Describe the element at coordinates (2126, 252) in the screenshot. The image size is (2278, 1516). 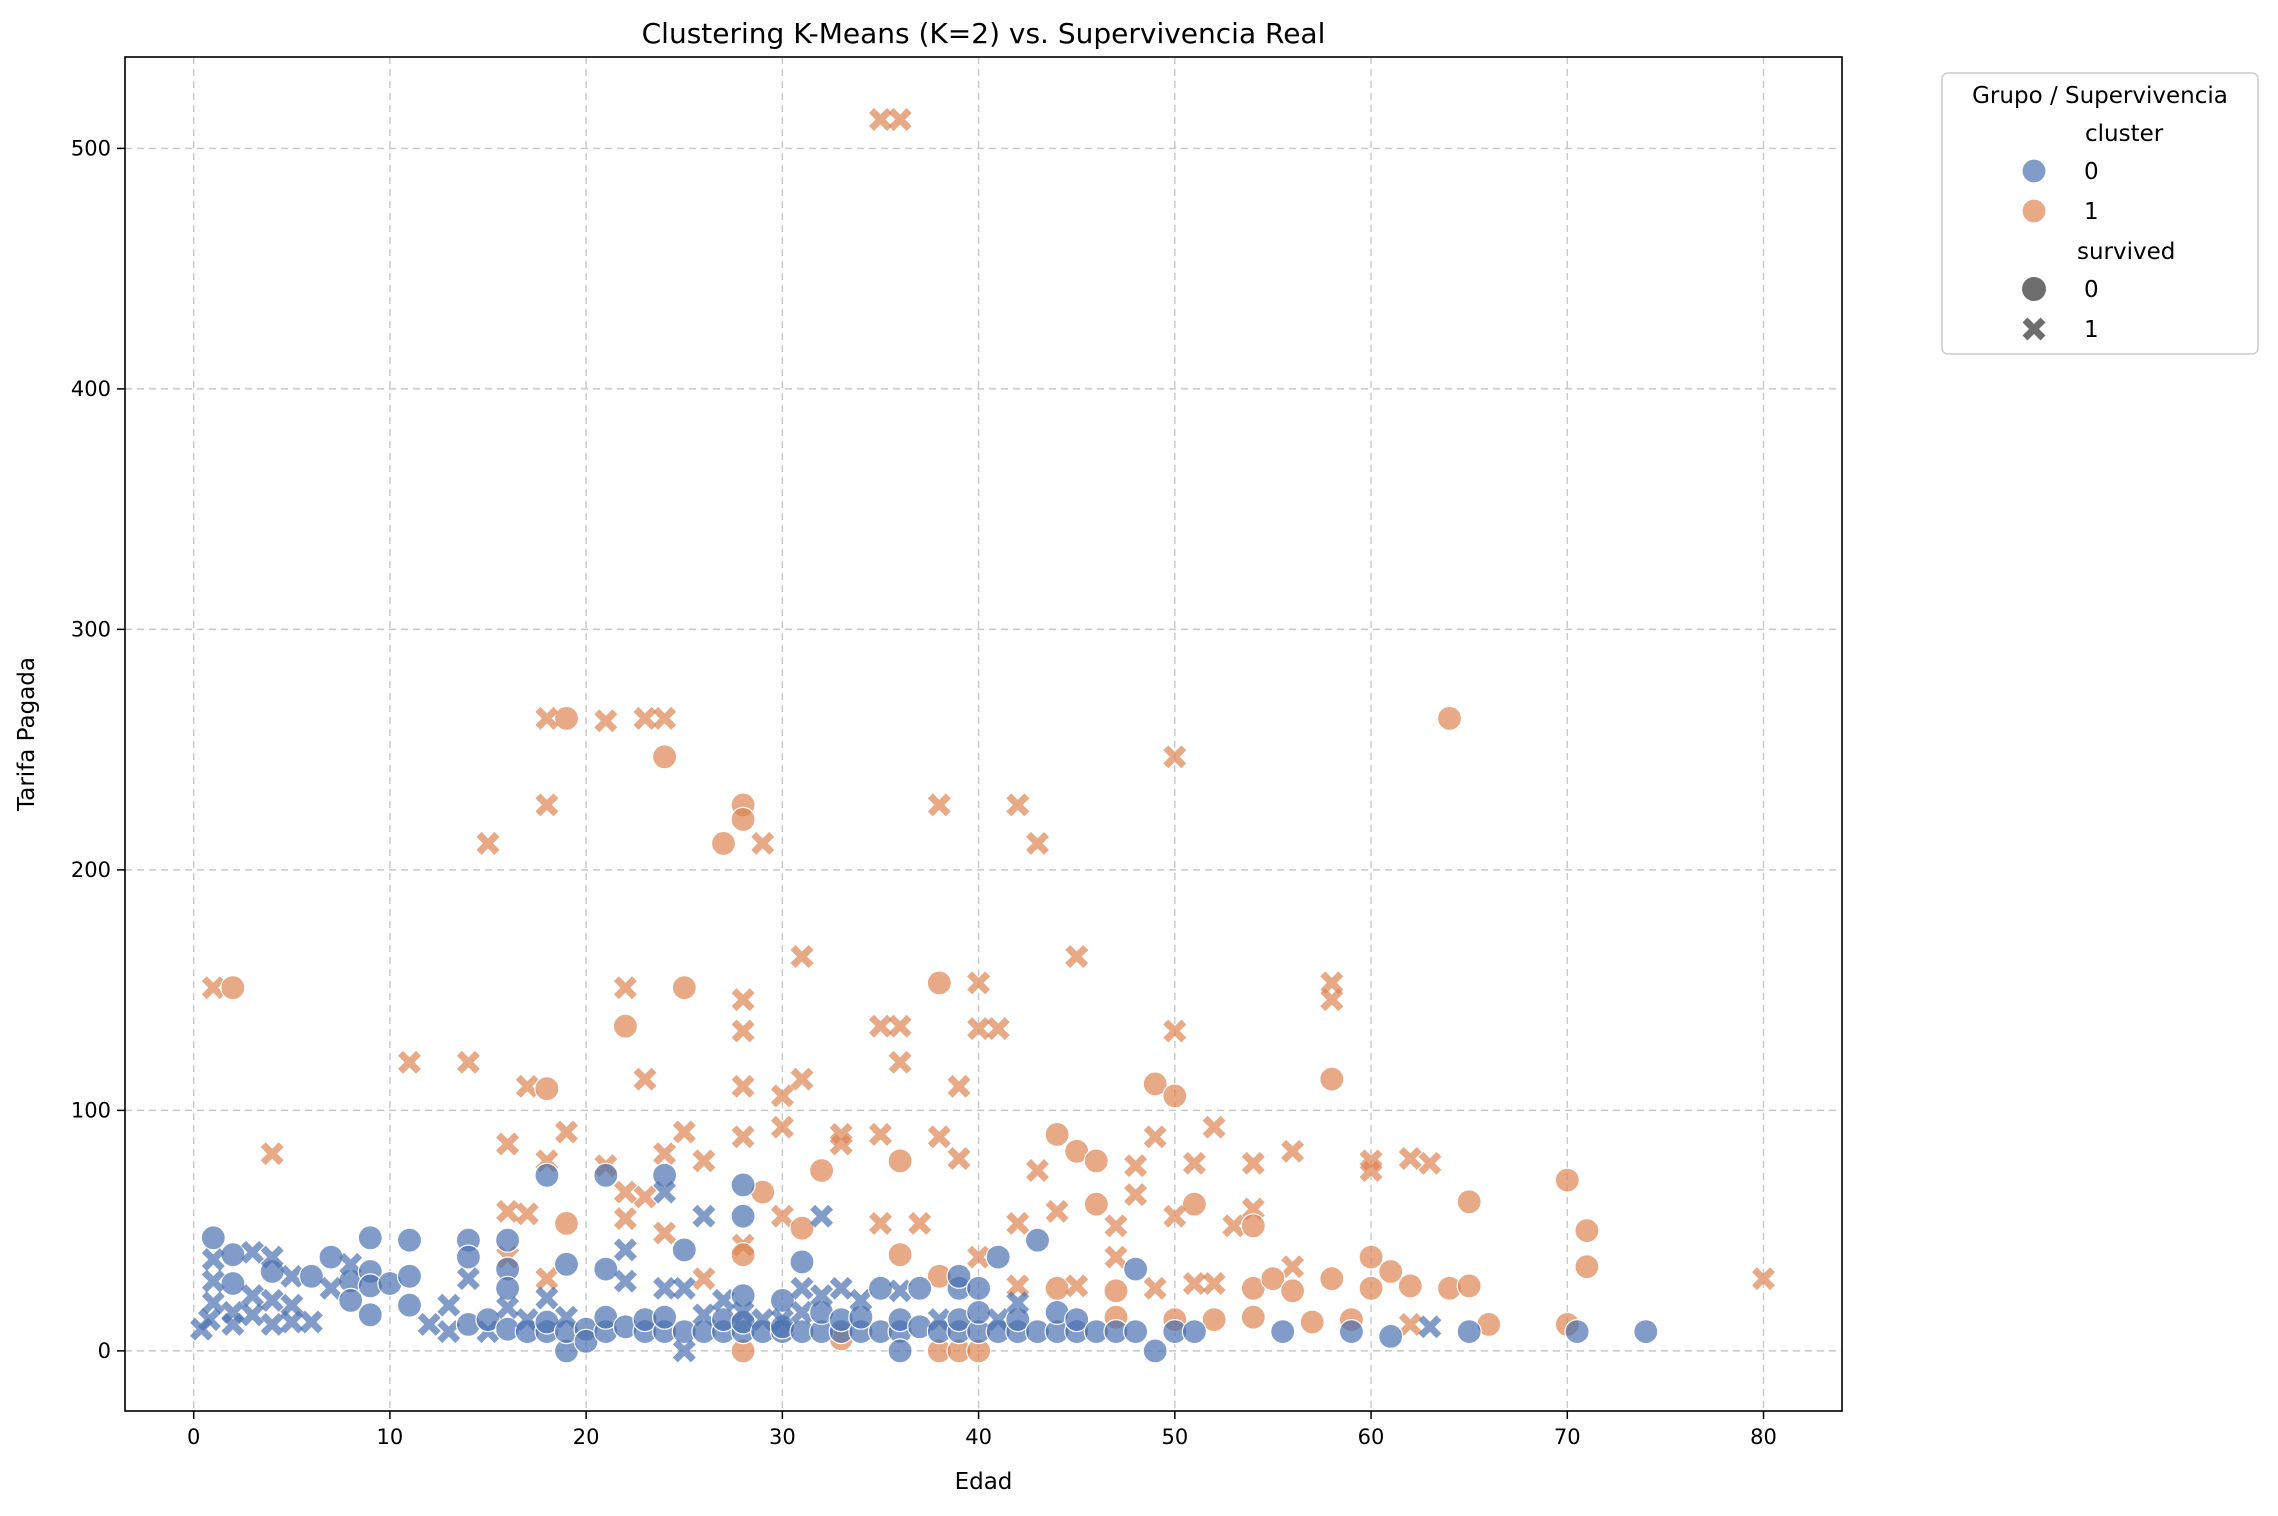
I see `legend-style-title: survived` at that location.